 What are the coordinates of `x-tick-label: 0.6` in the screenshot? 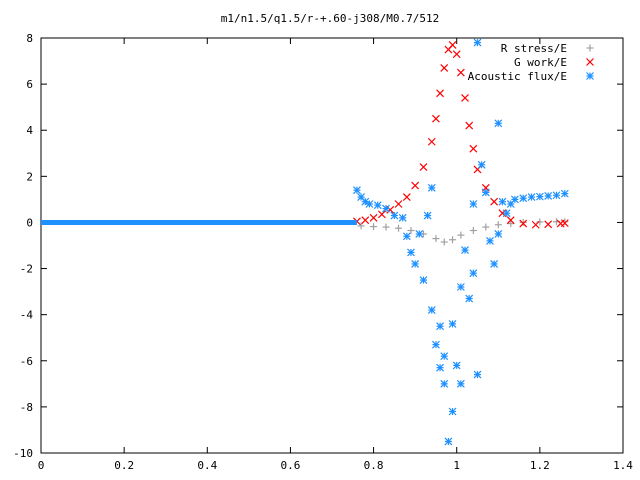 It's located at (290, 465).